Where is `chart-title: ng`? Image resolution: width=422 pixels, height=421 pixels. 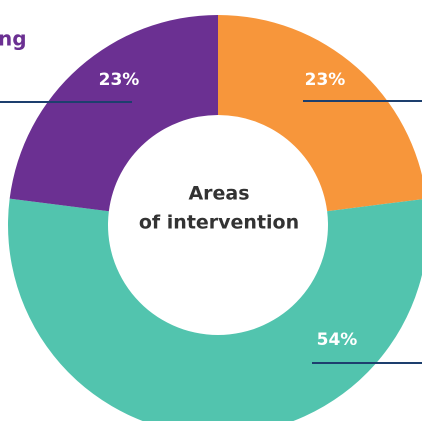 chart-title: ng is located at coordinates (13, 39).